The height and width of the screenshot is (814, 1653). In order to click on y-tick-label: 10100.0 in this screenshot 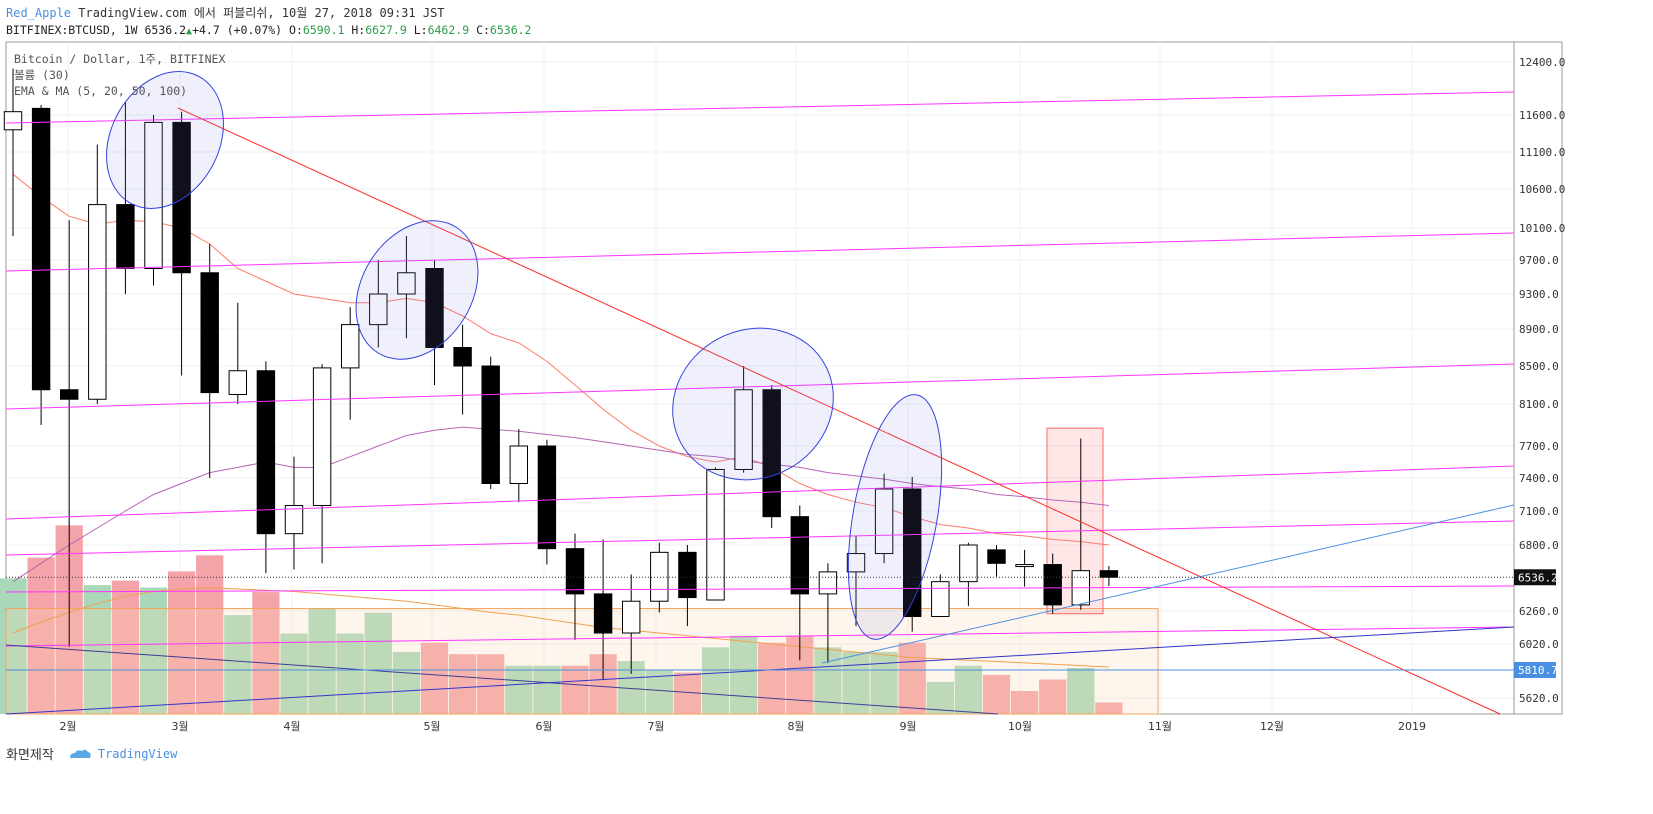, I will do `click(1542, 228)`.